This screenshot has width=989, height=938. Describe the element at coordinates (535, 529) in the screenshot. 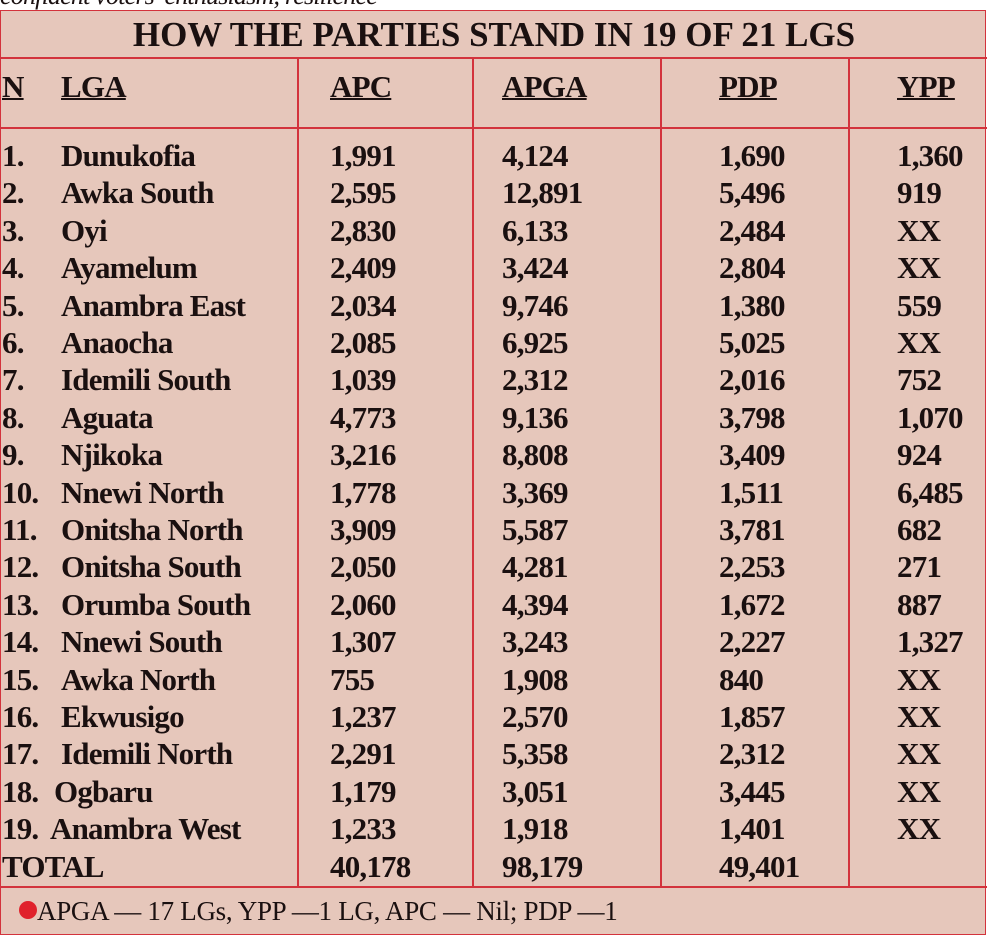

I see `cell: 5,587` at that location.